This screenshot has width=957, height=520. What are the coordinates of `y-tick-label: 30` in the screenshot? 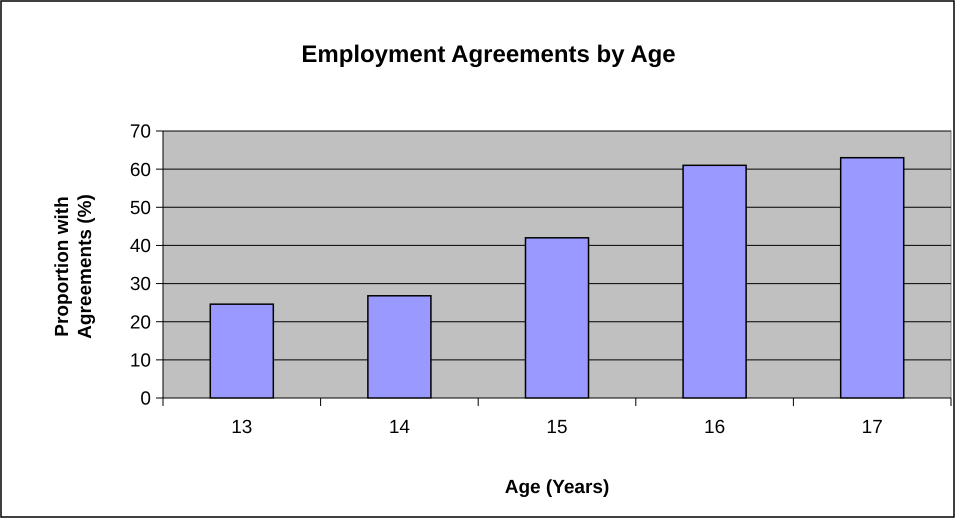 It's located at (140, 285).